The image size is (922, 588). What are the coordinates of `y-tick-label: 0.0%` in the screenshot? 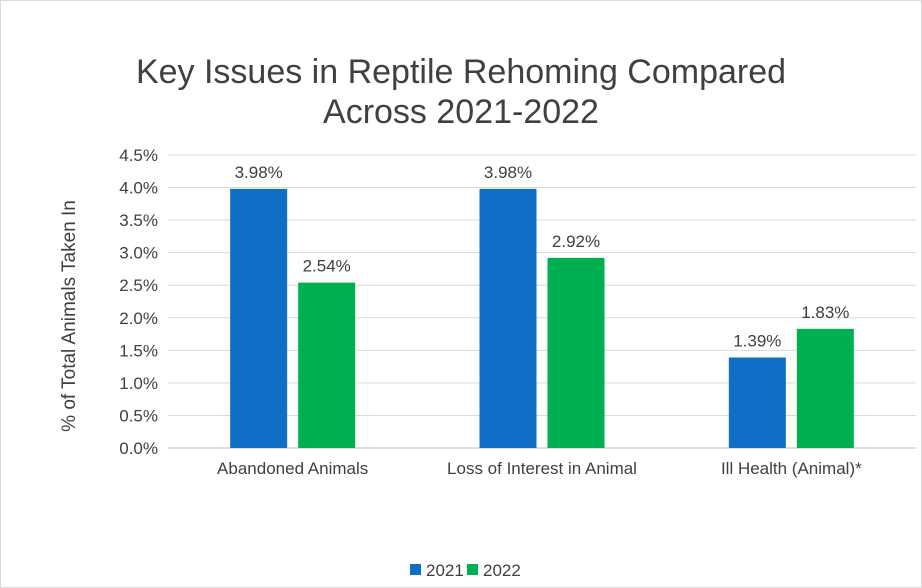 It's located at (138, 448).